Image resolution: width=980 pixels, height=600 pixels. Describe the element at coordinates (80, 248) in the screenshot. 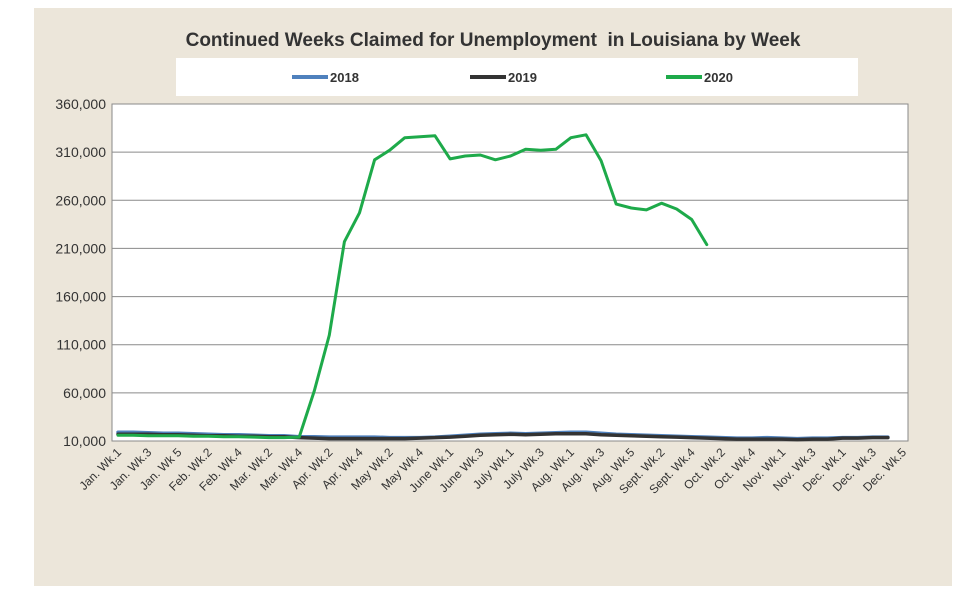

I see `y-tick-label: 210,000` at that location.